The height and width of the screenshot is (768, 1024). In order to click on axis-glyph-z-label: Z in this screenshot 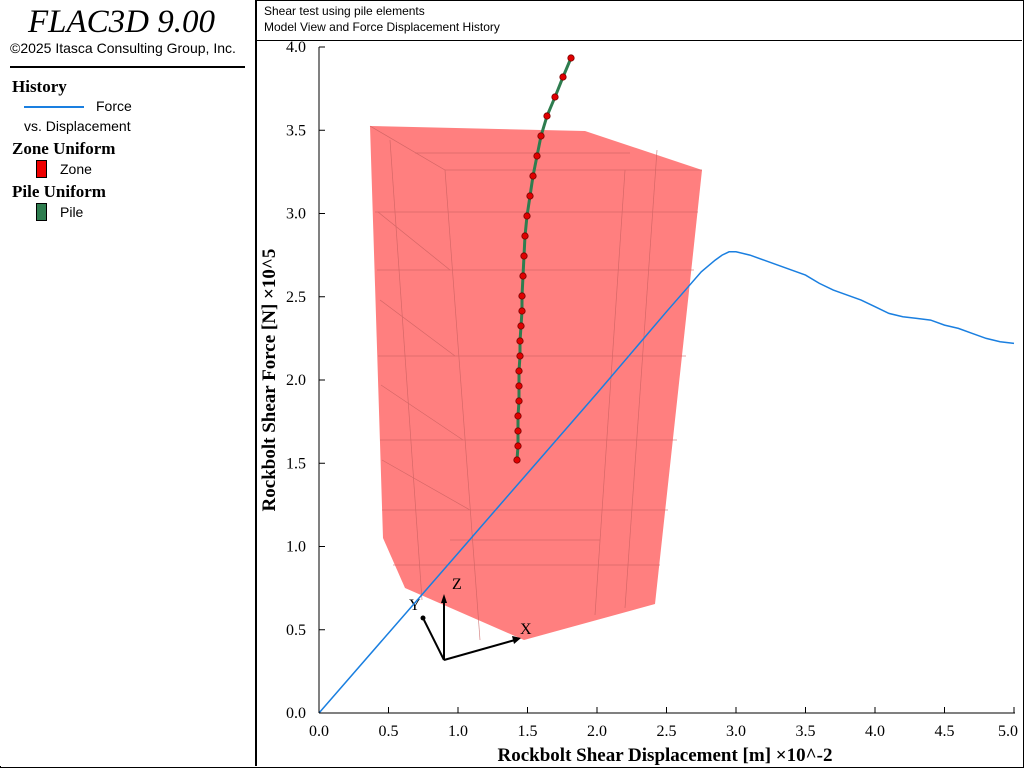, I will do `click(457, 584)`.